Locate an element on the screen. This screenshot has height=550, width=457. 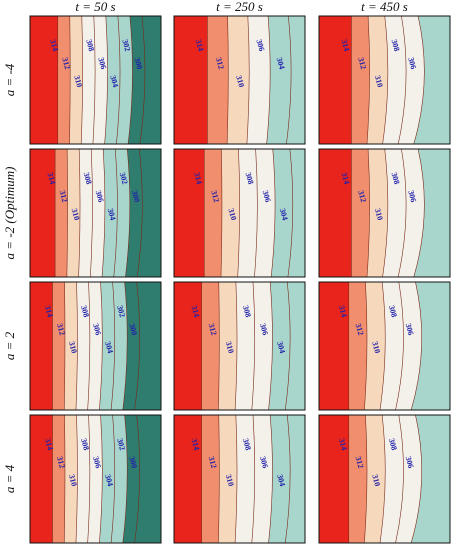
row-title-1: a = -4 is located at coordinates (9, 79).